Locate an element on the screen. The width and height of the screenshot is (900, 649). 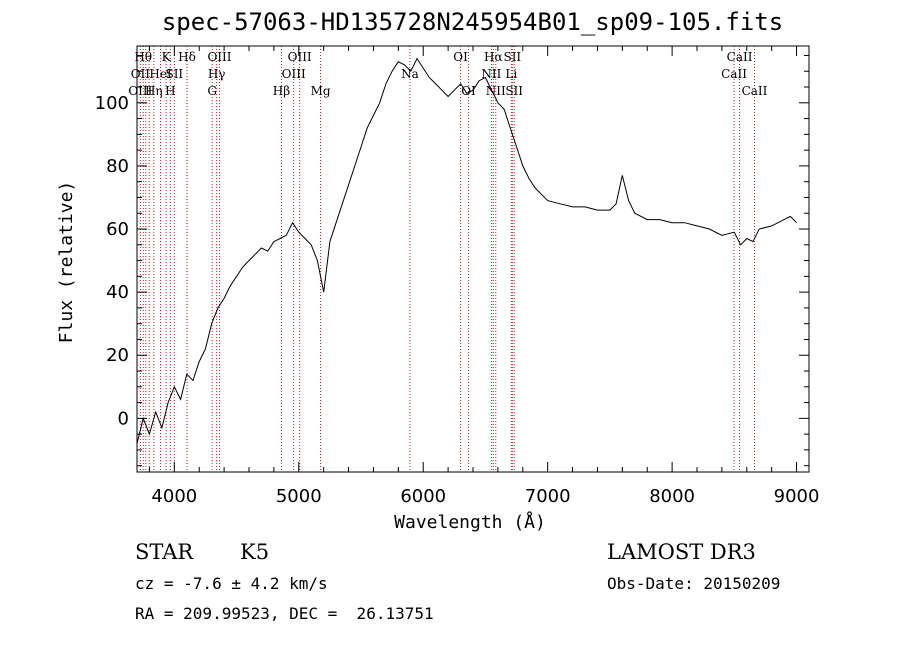
y-tick-label: 40 is located at coordinates (117, 292).